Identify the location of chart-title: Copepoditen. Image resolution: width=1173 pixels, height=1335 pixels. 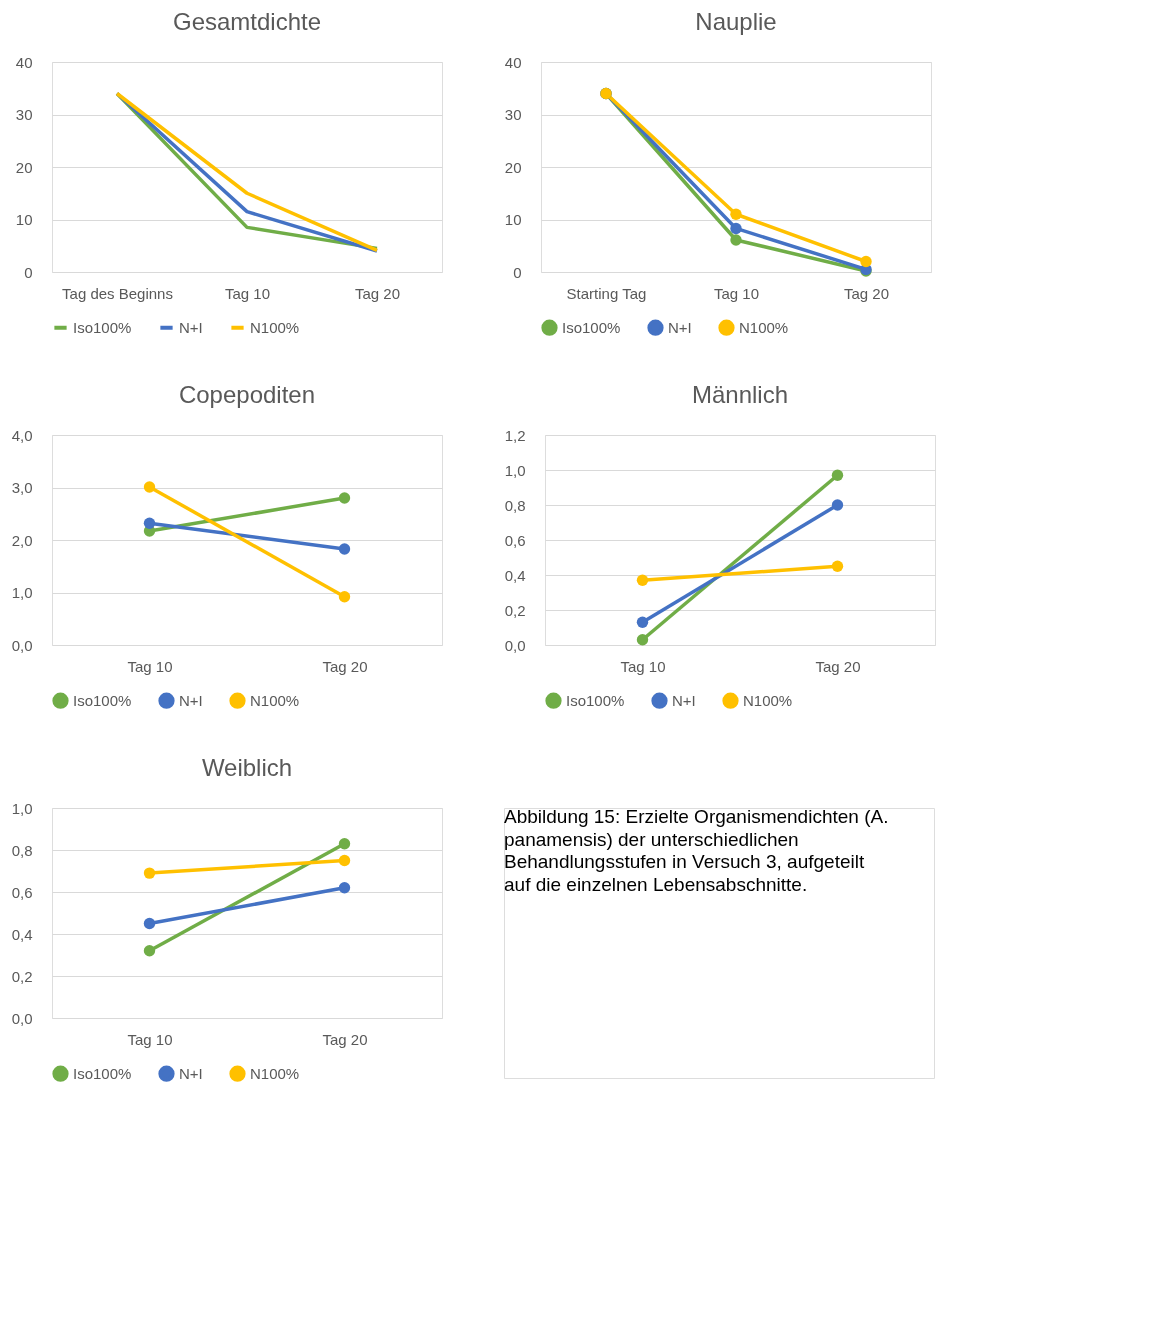
(247, 394).